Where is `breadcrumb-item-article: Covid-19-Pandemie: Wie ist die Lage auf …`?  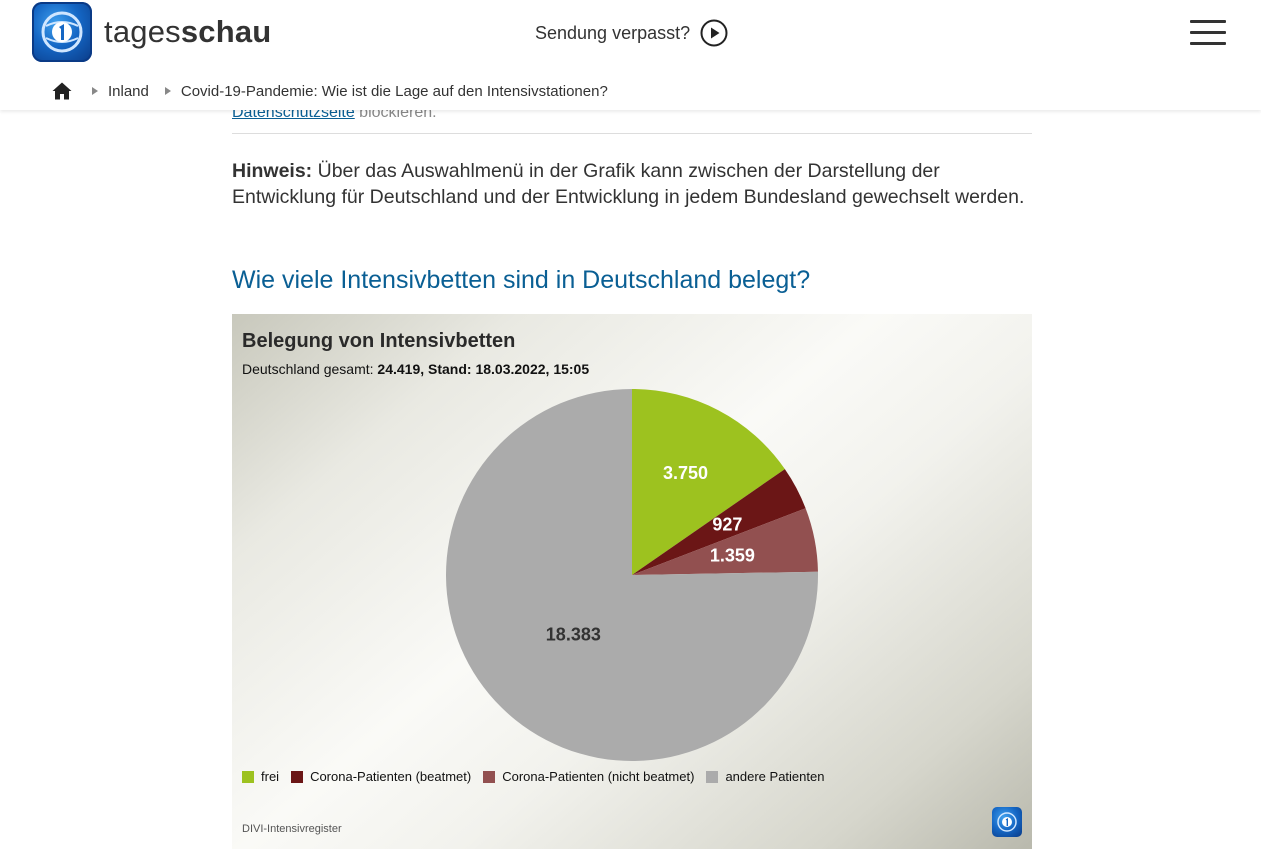 breadcrumb-item-article: Covid-19-Pandemie: Wie ist die Lage auf … is located at coordinates (394, 91).